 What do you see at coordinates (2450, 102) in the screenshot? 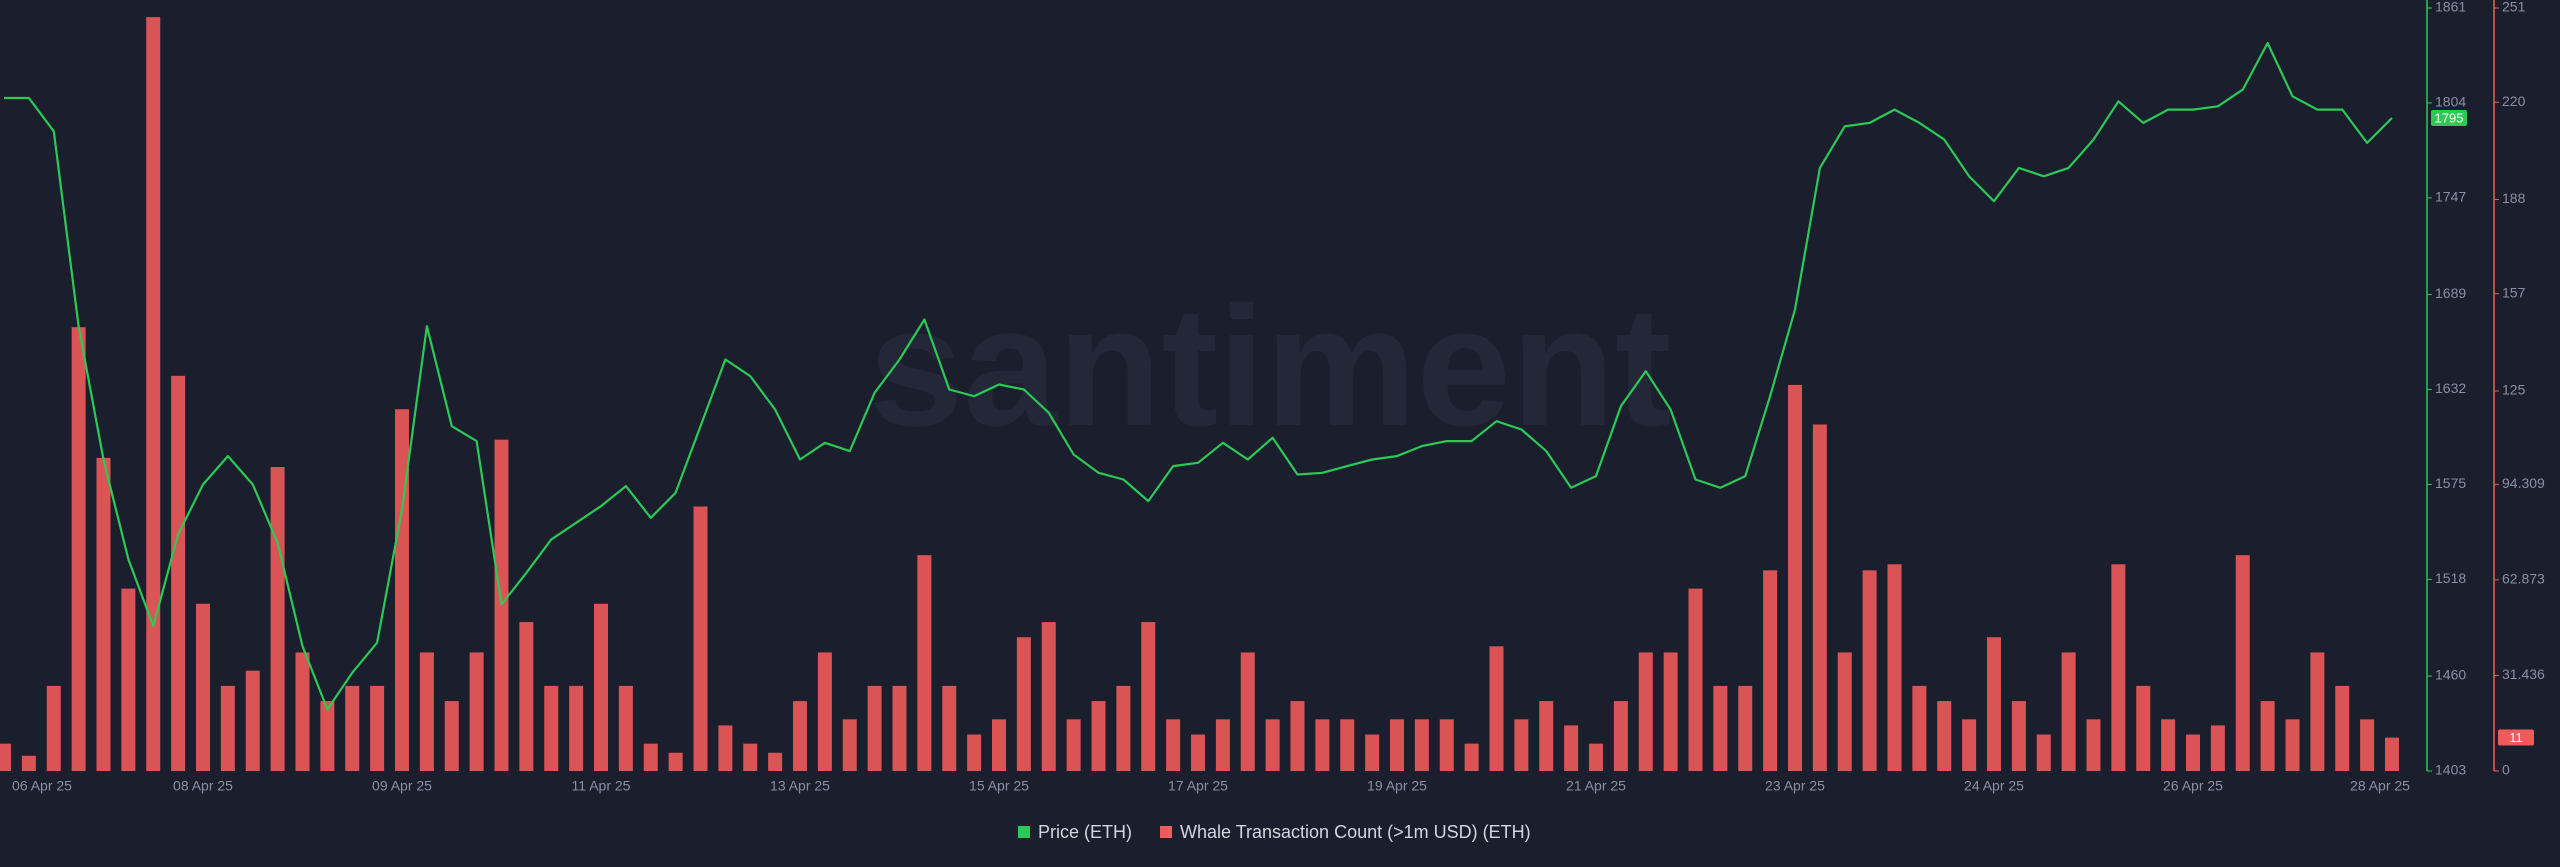
I see `y-tick-label: 1804` at bounding box center [2450, 102].